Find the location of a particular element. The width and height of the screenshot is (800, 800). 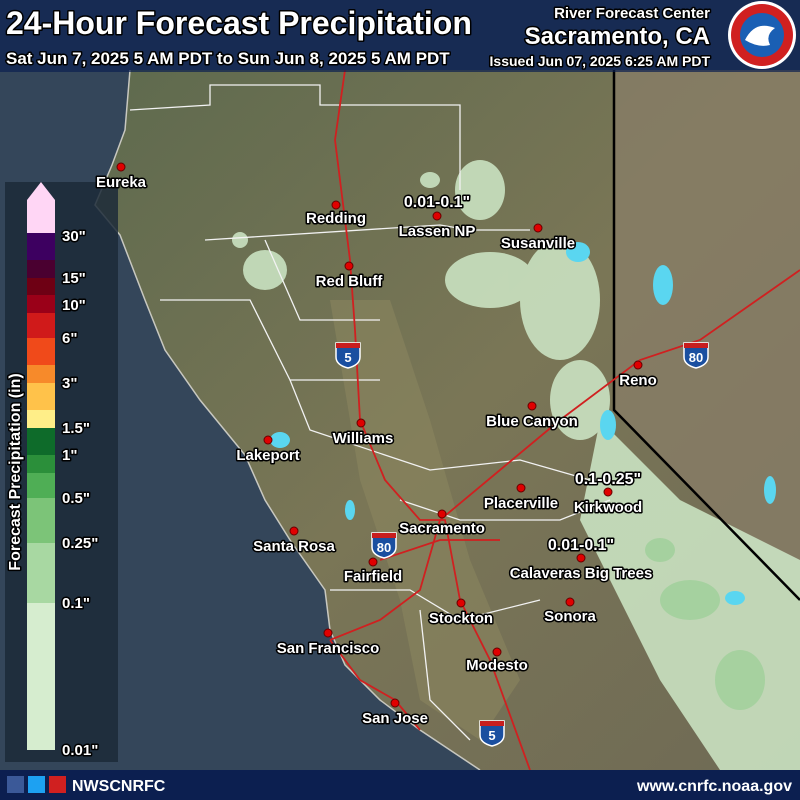

city-label: San Francisco is located at coordinates (328, 648).